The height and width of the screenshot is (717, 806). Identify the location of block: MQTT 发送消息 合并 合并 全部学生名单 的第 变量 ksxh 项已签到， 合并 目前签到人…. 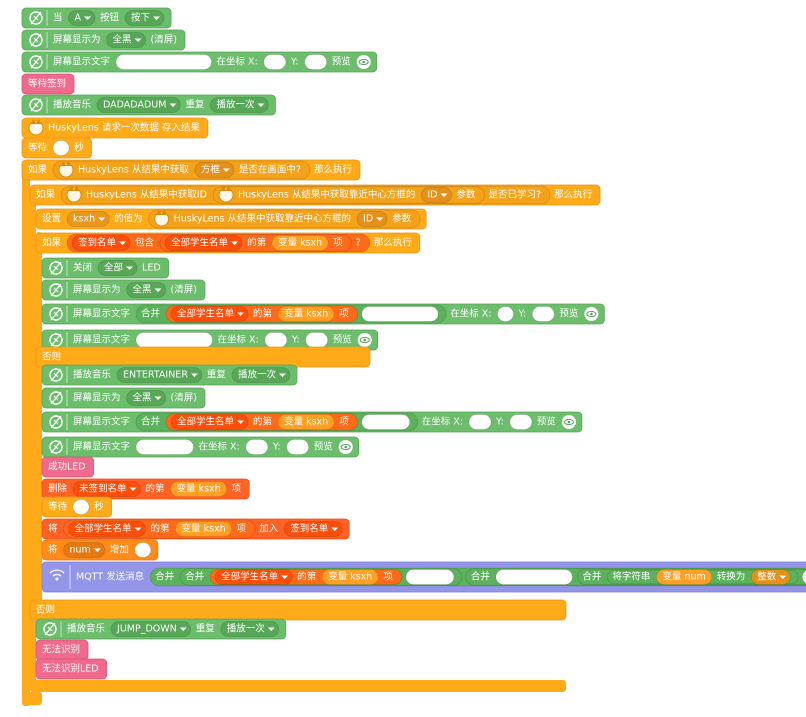
(423, 577).